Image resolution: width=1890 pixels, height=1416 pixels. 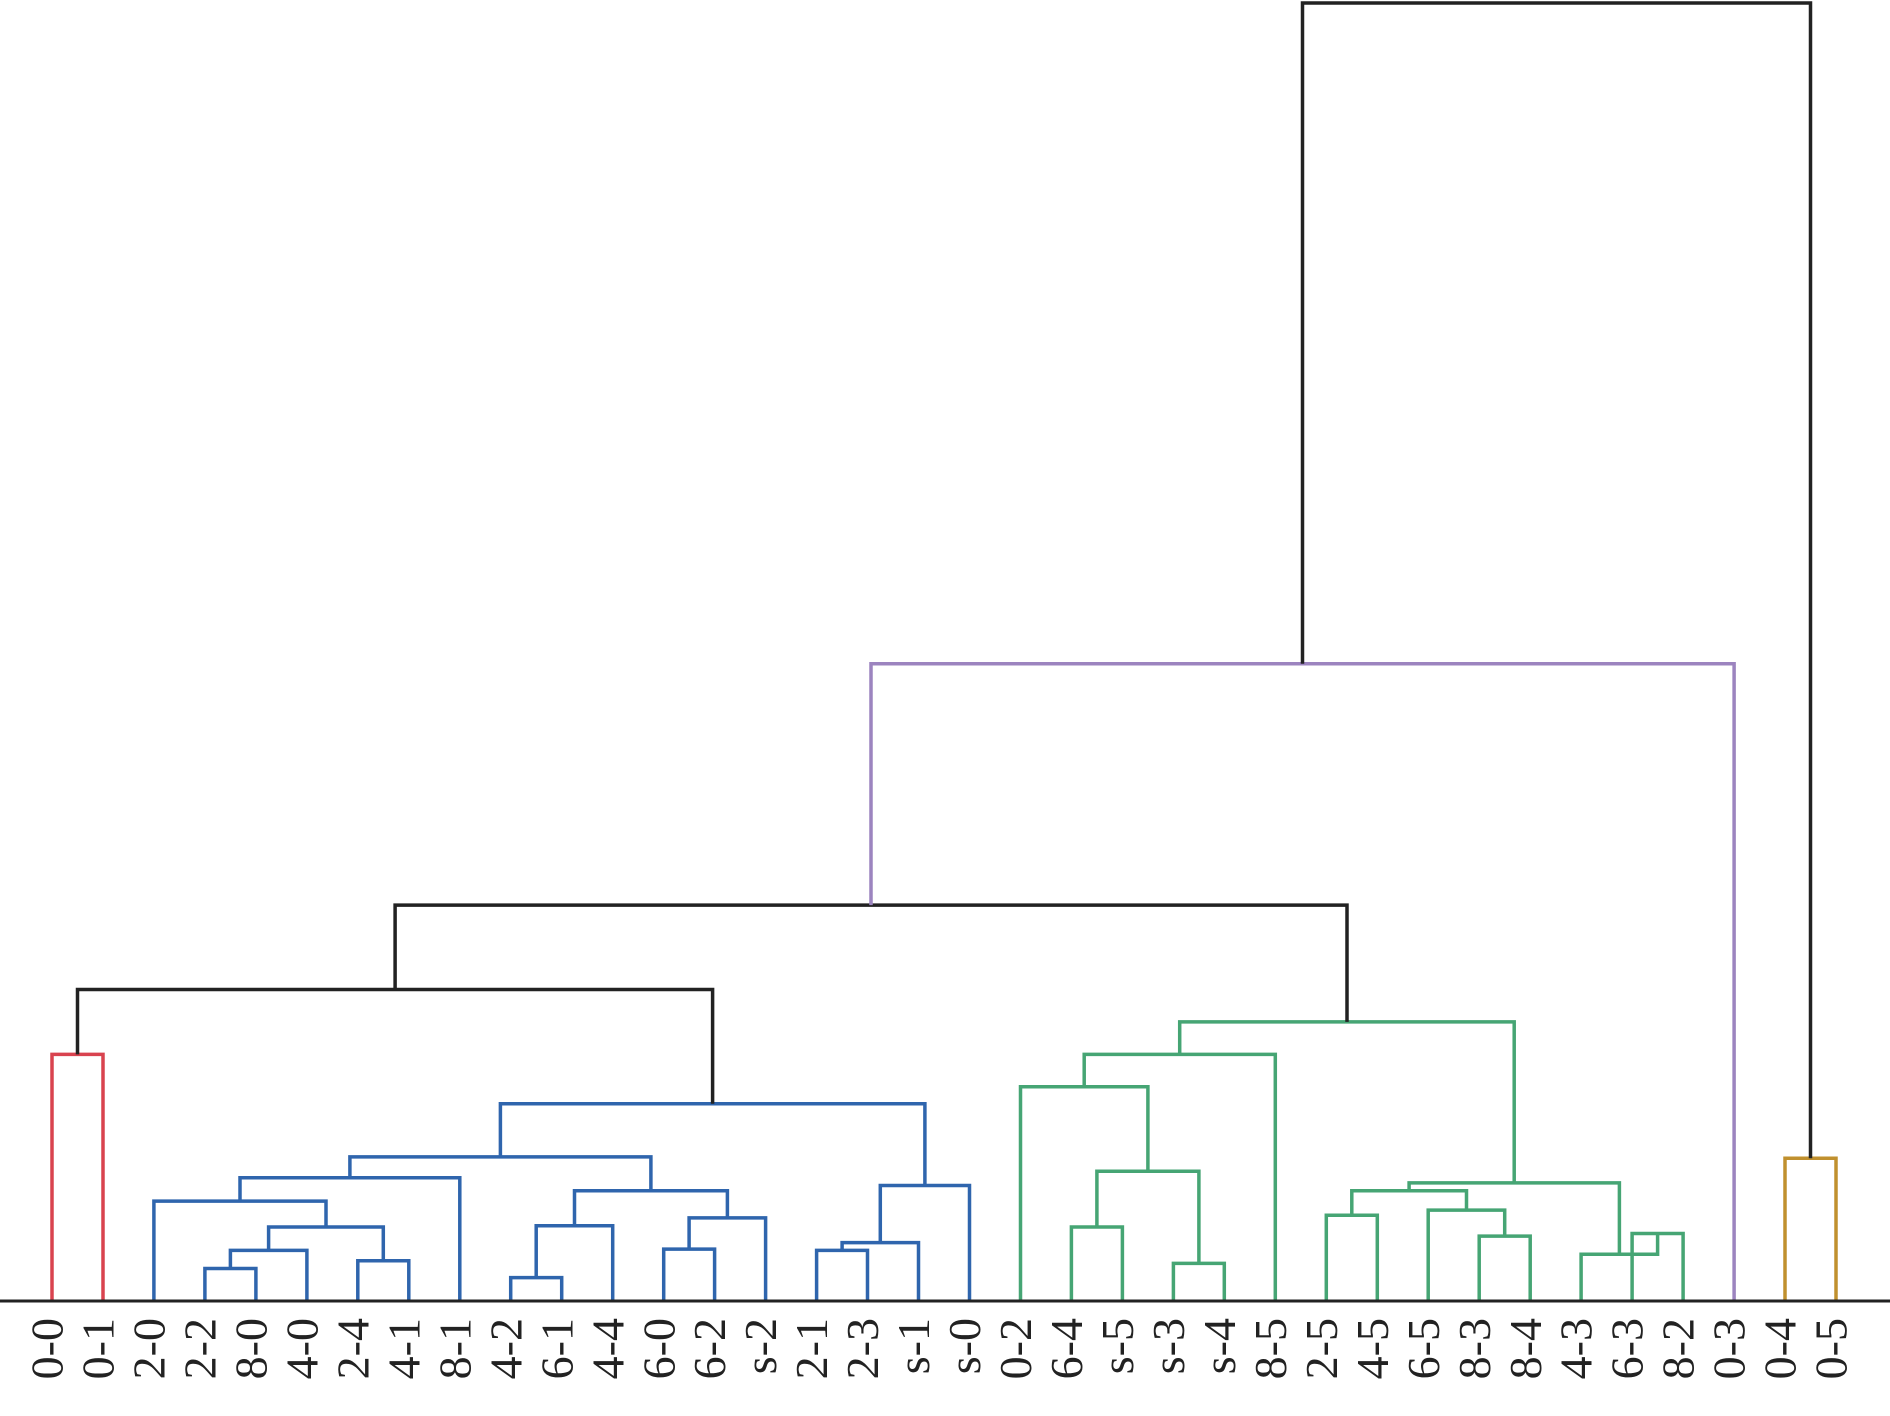 I want to click on leaf-label: 4-4, so click(x=607, y=1348).